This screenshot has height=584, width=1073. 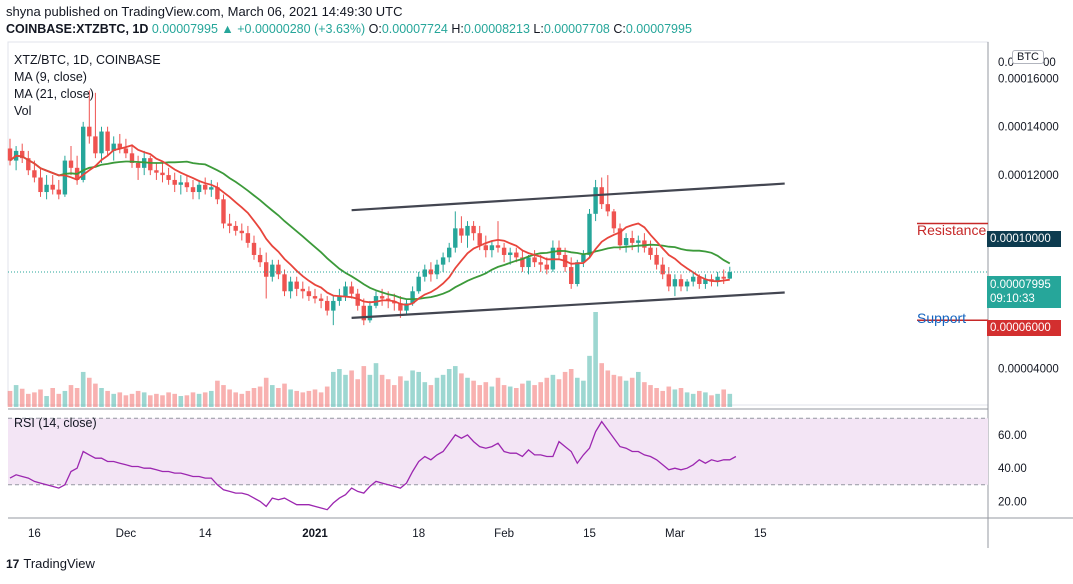 What do you see at coordinates (576, 29) in the screenshot?
I see `low-value: 0.00007708` at bounding box center [576, 29].